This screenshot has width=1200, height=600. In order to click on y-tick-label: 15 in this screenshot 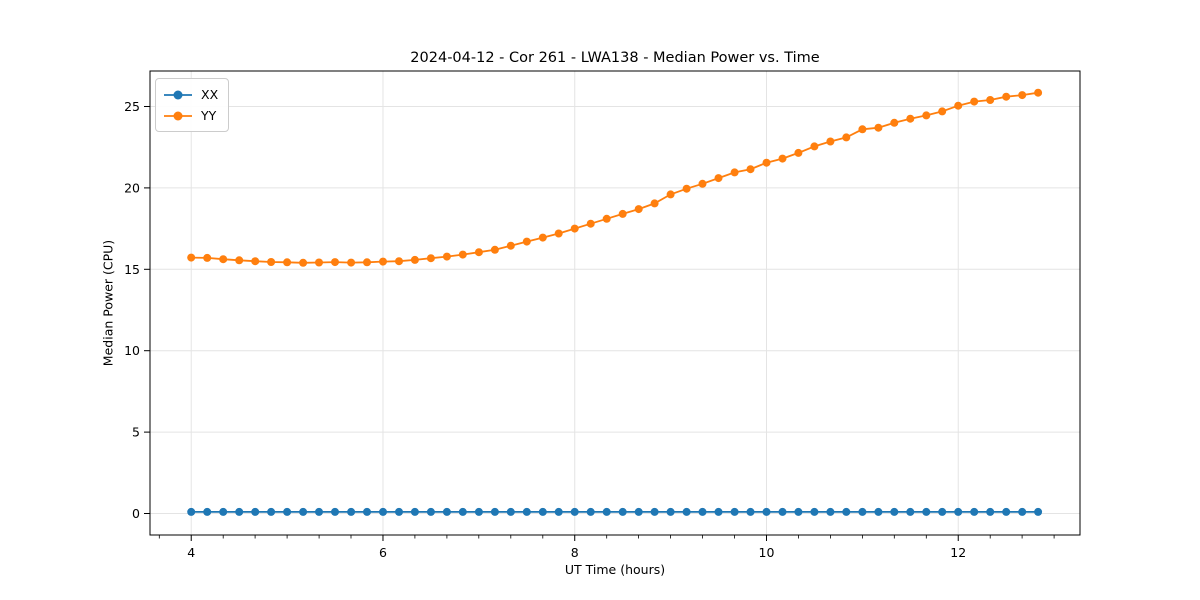, I will do `click(132, 269)`.